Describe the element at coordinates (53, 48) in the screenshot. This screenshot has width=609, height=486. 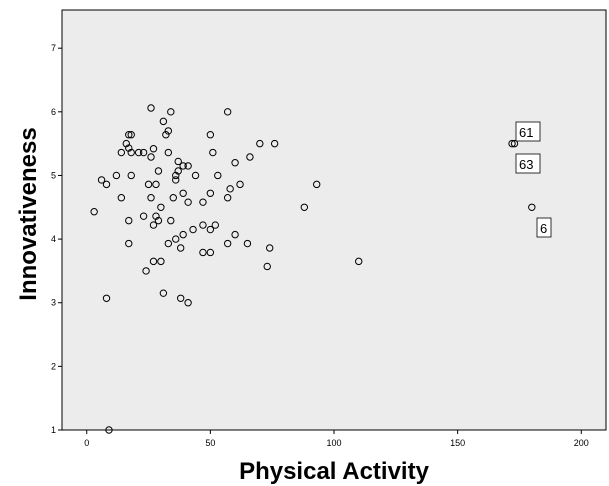
I see `y-tick-label: 7` at that location.